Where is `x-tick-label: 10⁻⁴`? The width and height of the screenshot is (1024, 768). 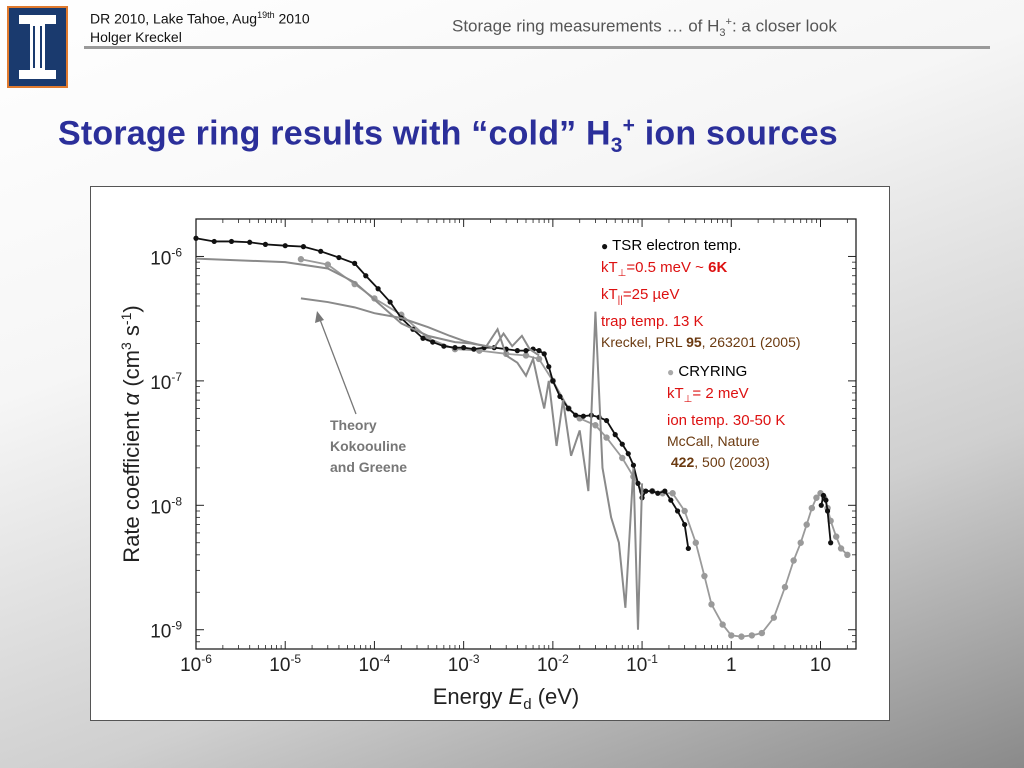
x-tick-label: 10⁻⁴ is located at coordinates (375, 664).